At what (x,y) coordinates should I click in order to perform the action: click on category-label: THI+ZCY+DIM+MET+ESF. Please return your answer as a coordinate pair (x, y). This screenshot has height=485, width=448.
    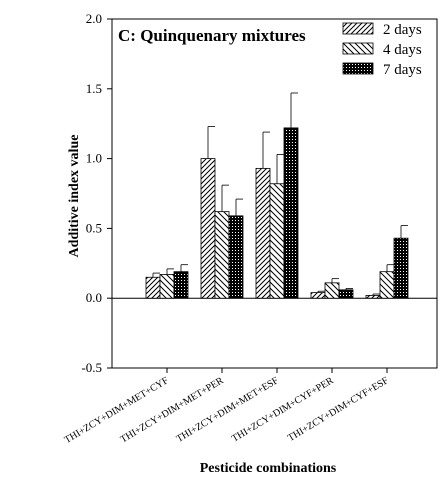
    Looking at the image, I should click on (228, 410).